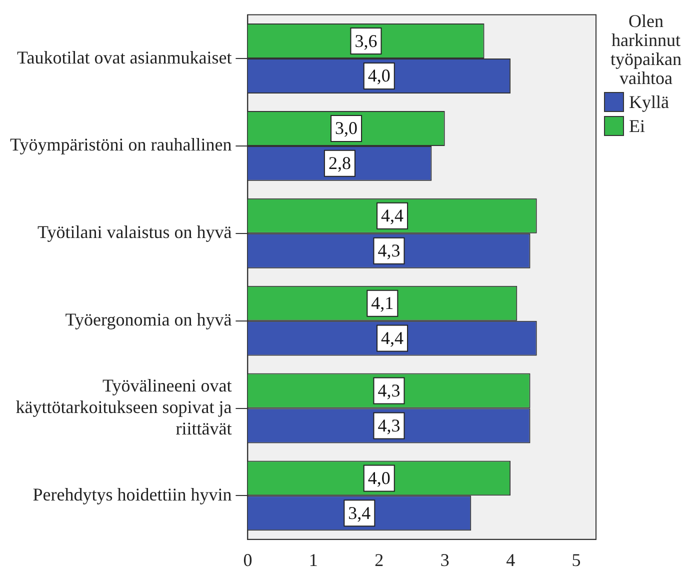 The image size is (691, 577). Describe the element at coordinates (247, 560) in the screenshot. I see `x-tick-label: 0` at that location.